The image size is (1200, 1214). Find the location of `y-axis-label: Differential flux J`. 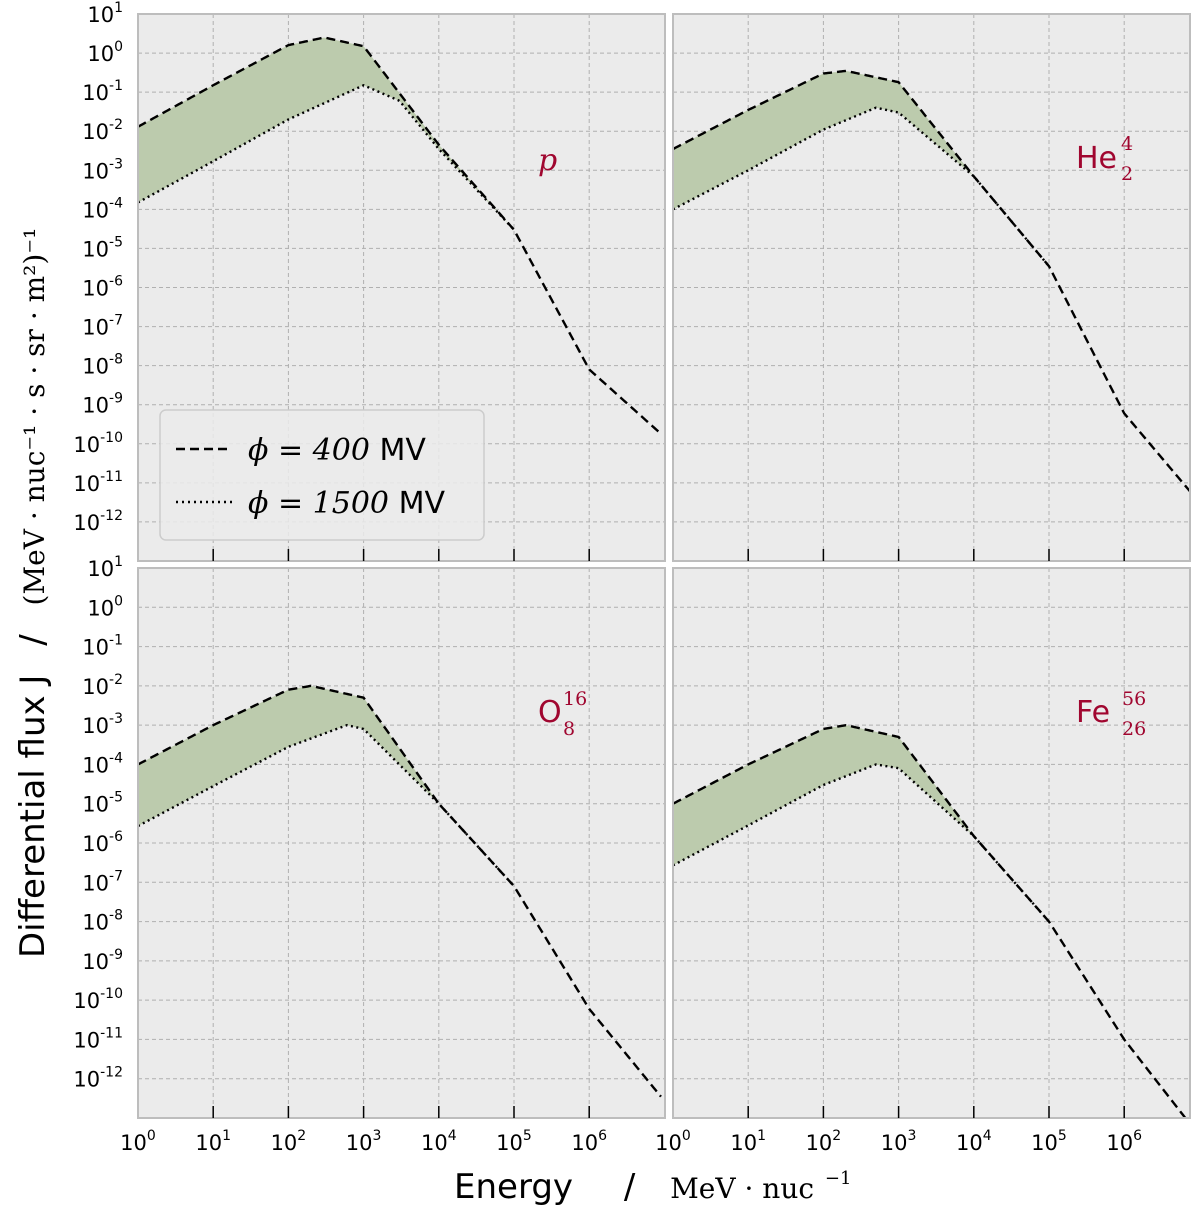

y-axis-label: Differential flux J is located at coordinates (33, 816).